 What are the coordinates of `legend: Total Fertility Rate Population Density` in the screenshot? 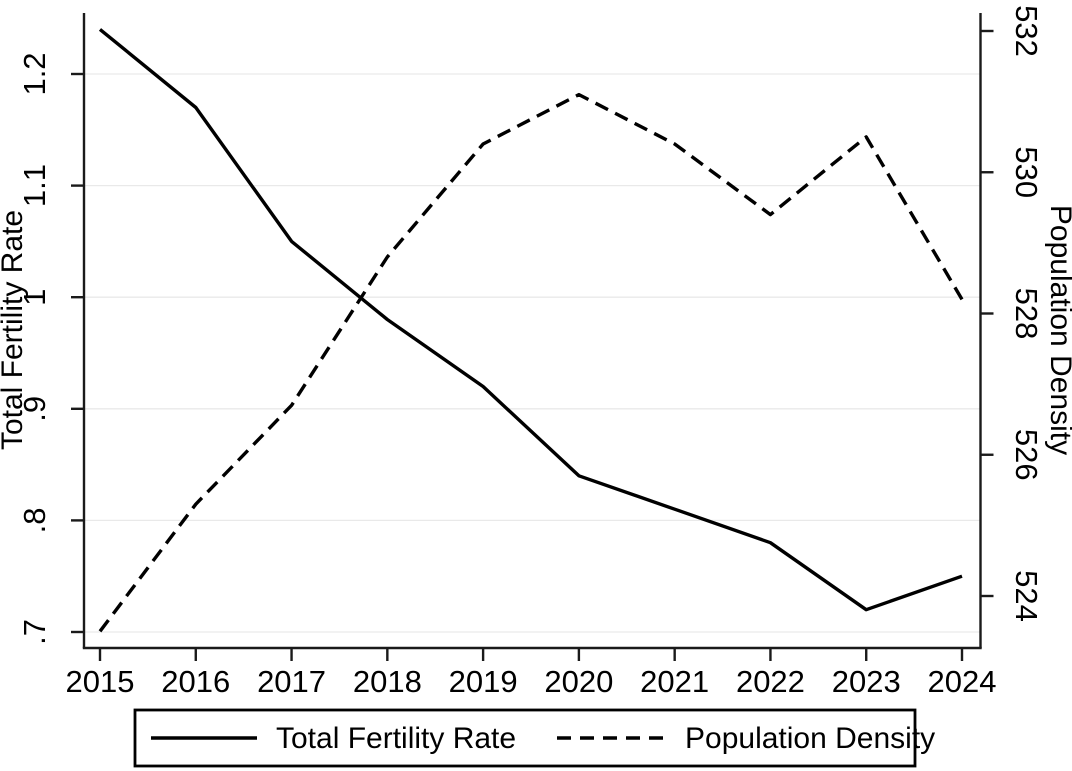 It's located at (534, 738).